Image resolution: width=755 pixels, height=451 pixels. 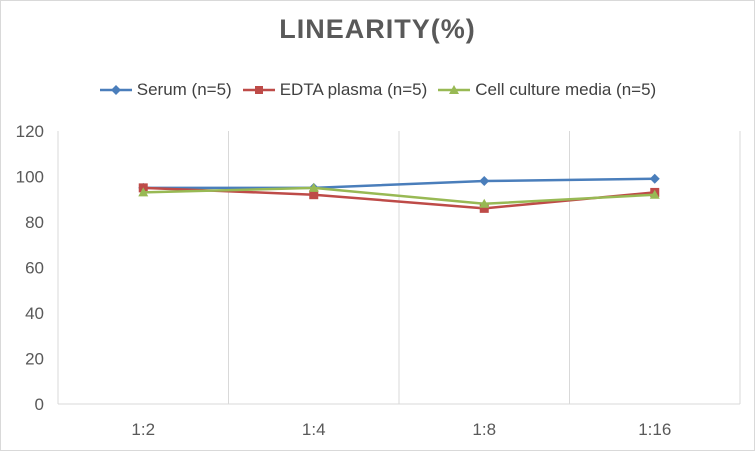 What do you see at coordinates (484, 429) in the screenshot?
I see `x-tick-label: 1:8` at bounding box center [484, 429].